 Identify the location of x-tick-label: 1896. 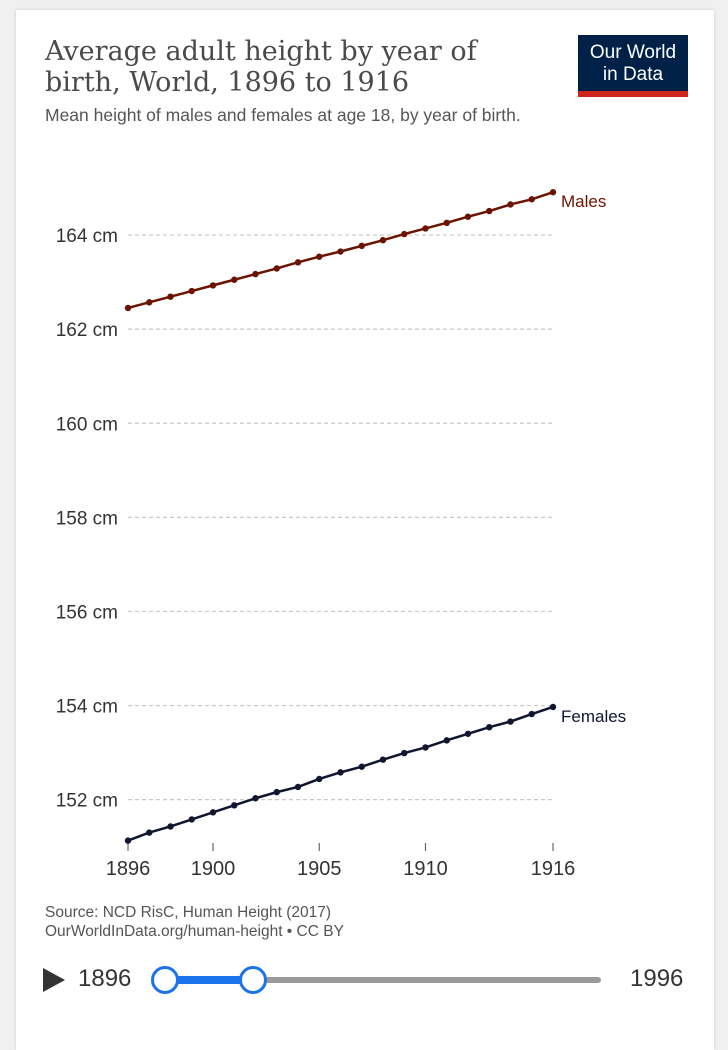
(128, 869).